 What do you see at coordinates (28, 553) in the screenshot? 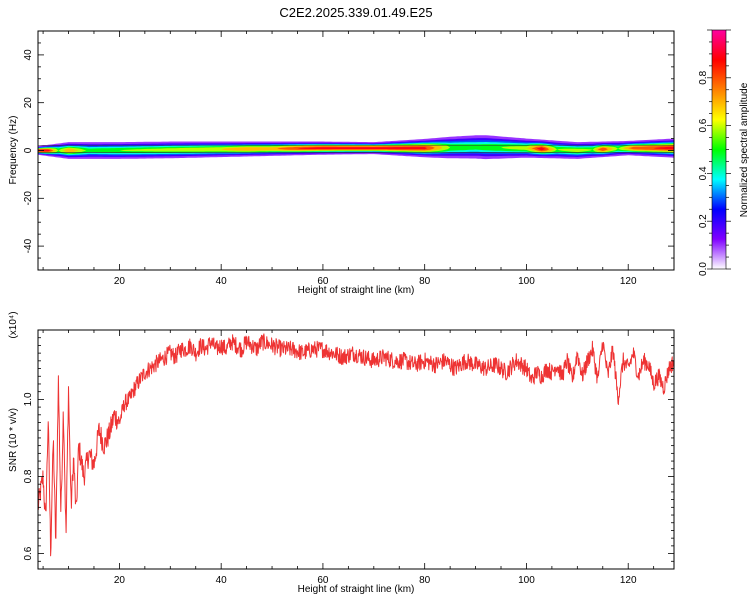
I see `y-tick-label: 0.6` at bounding box center [28, 553].